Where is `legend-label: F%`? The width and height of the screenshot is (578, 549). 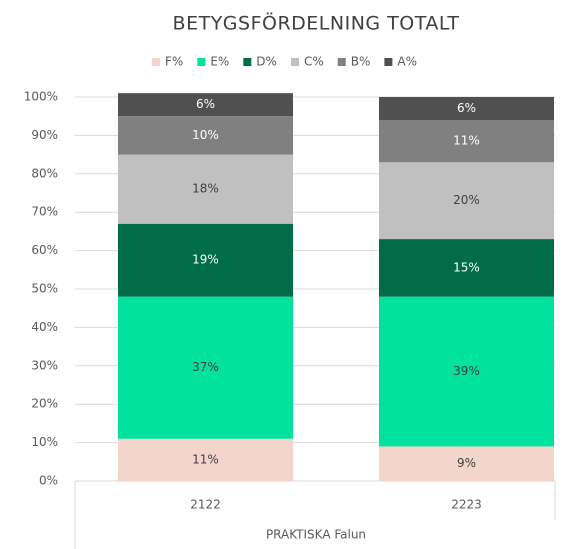 legend-label: F% is located at coordinates (174, 62).